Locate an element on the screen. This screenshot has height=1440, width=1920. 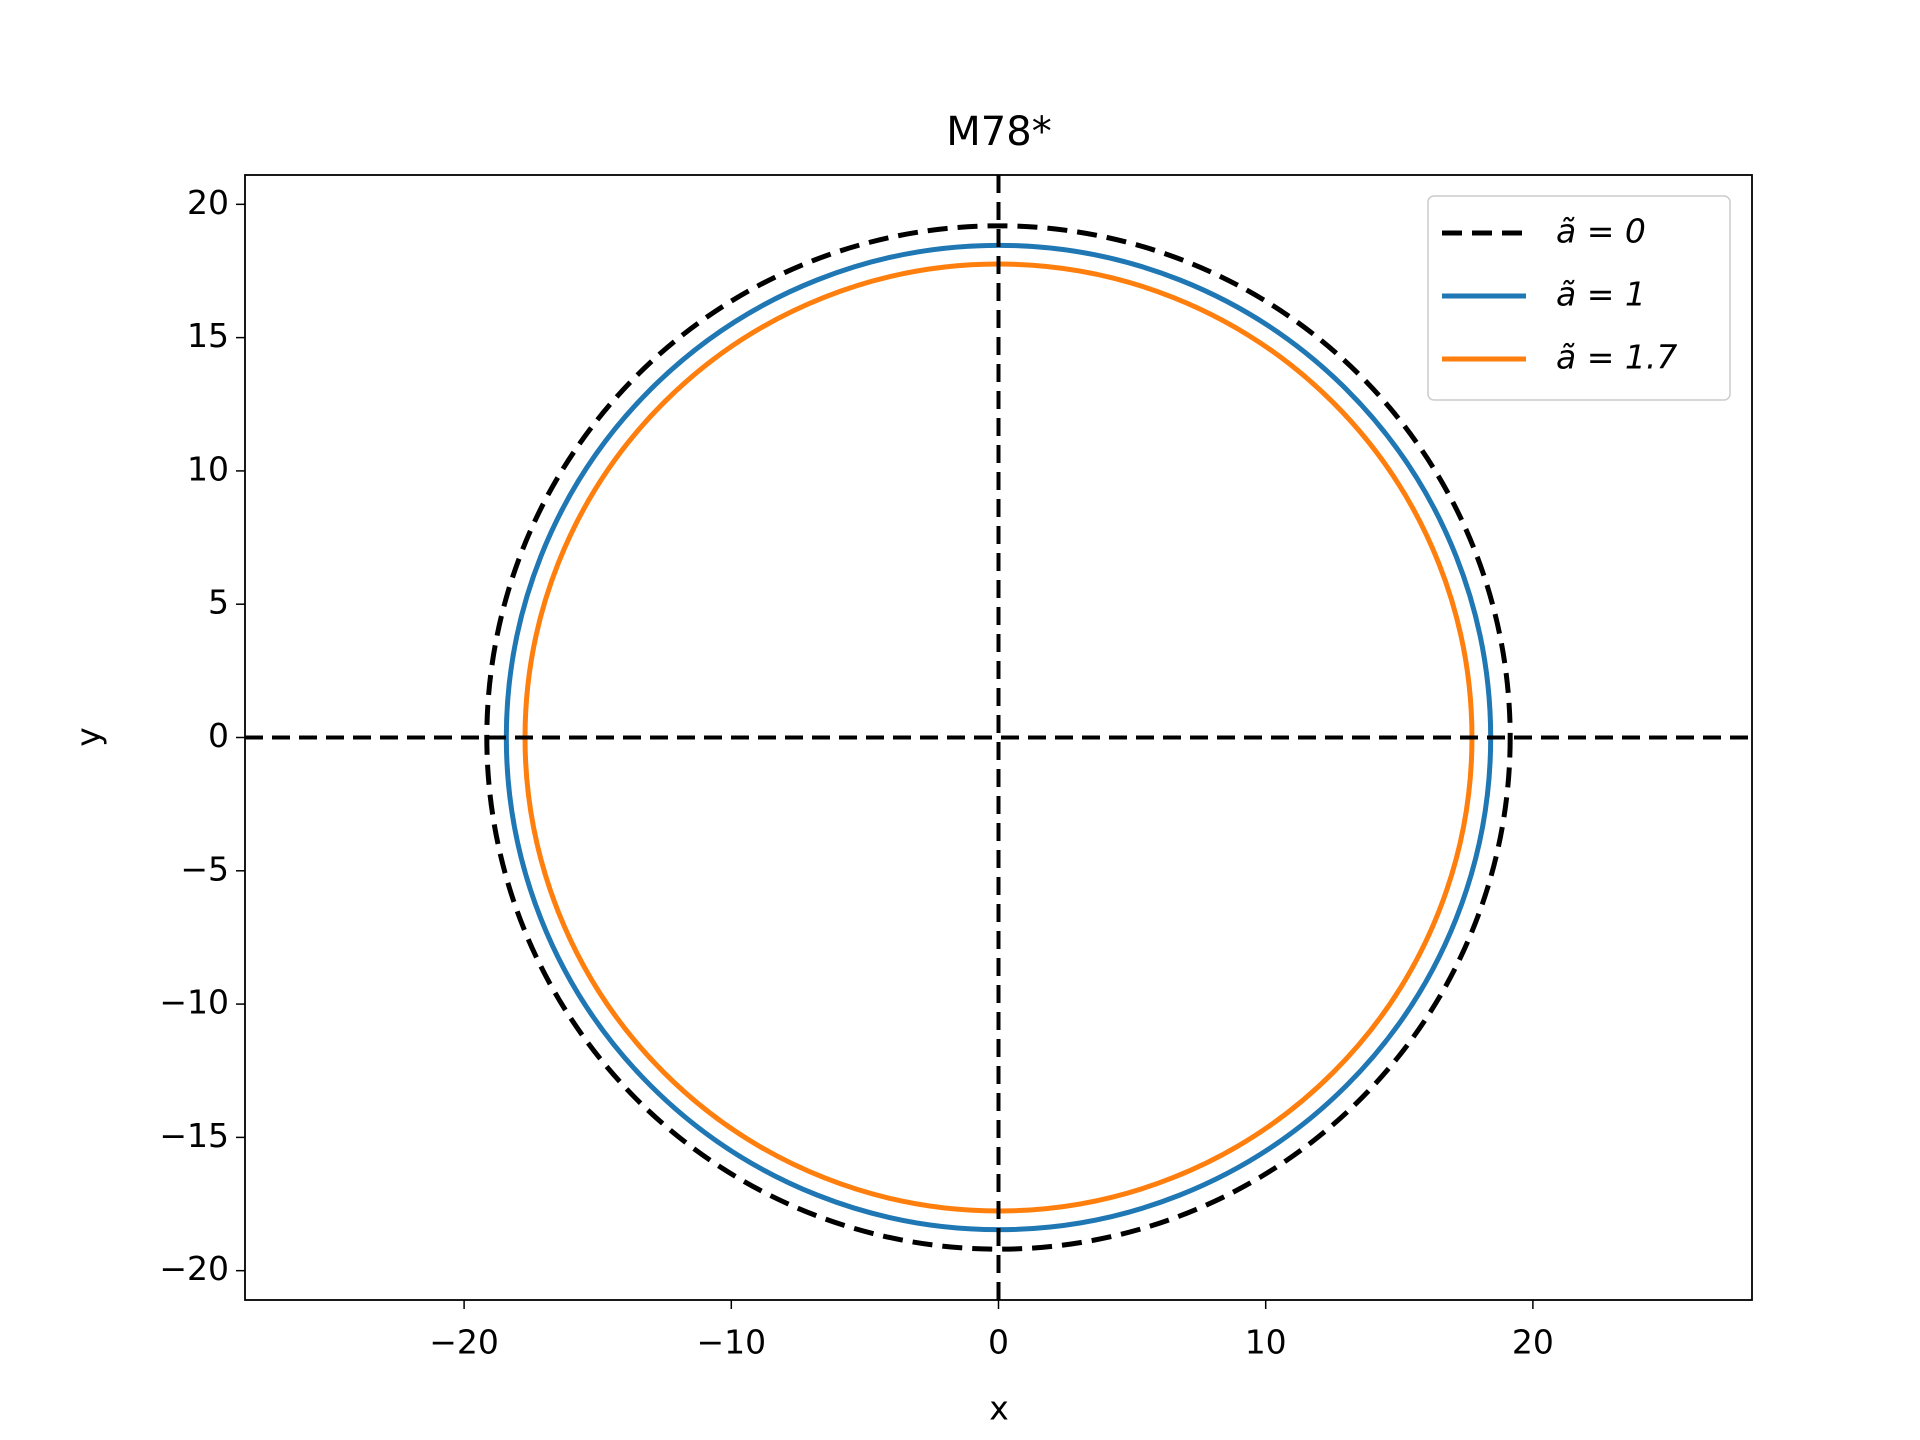
y-tick-label: −5 is located at coordinates (204, 868).